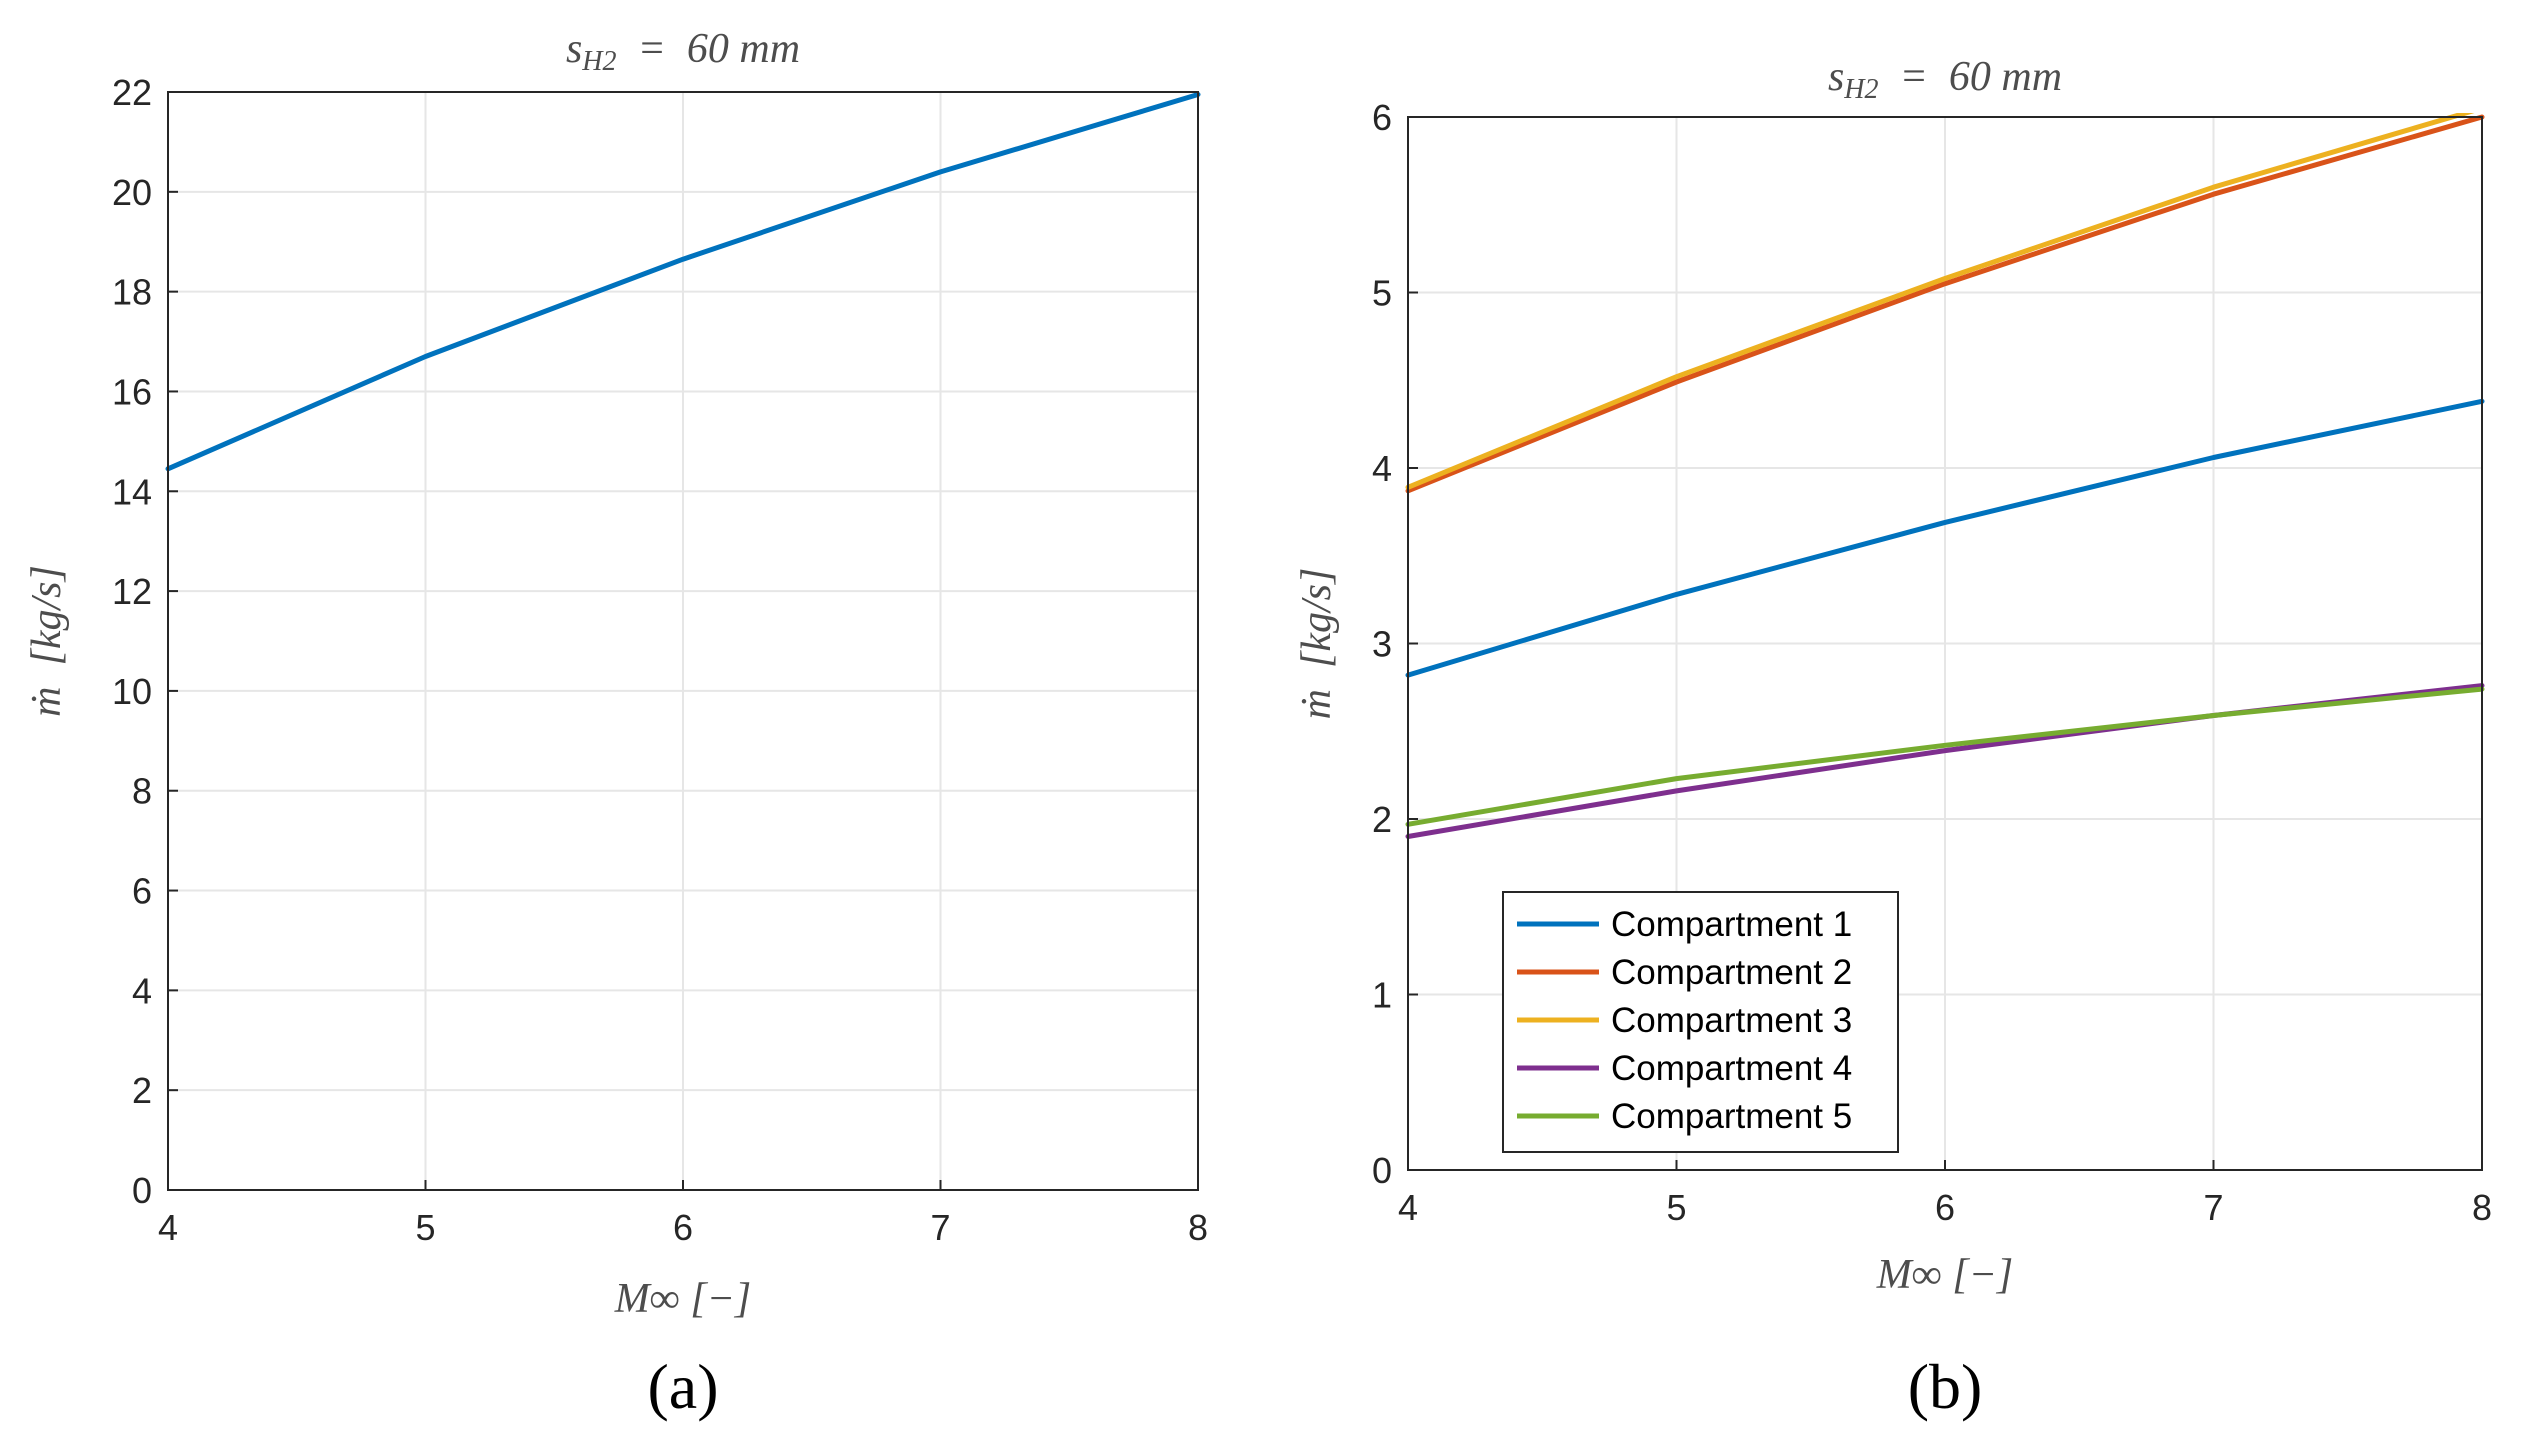 The width and height of the screenshot is (2526, 1440). Describe the element at coordinates (1731, 924) in the screenshot. I see `legend-label-1: Compartment 1` at that location.